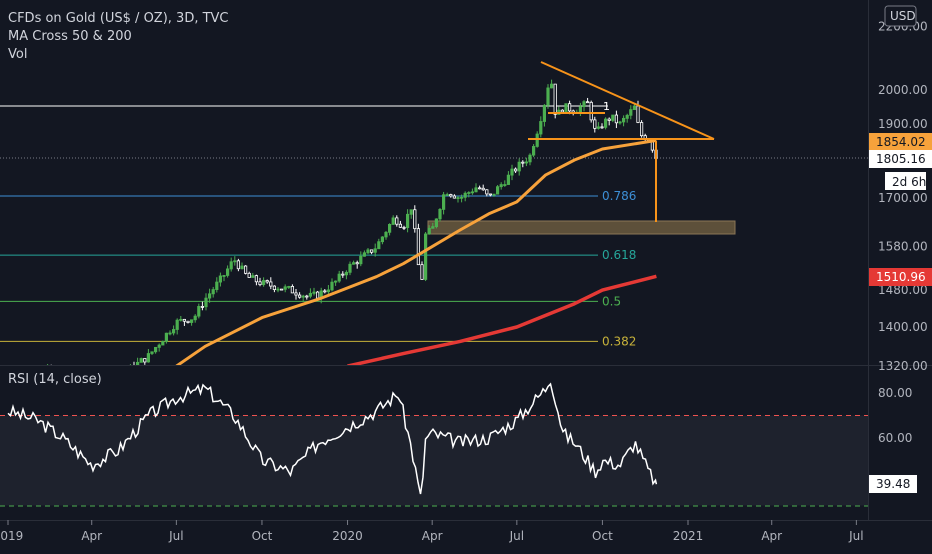 This screenshot has height=554, width=932. Describe the element at coordinates (903, 90) in the screenshot. I see `price-axis-tick-label: 2000.00` at that location.